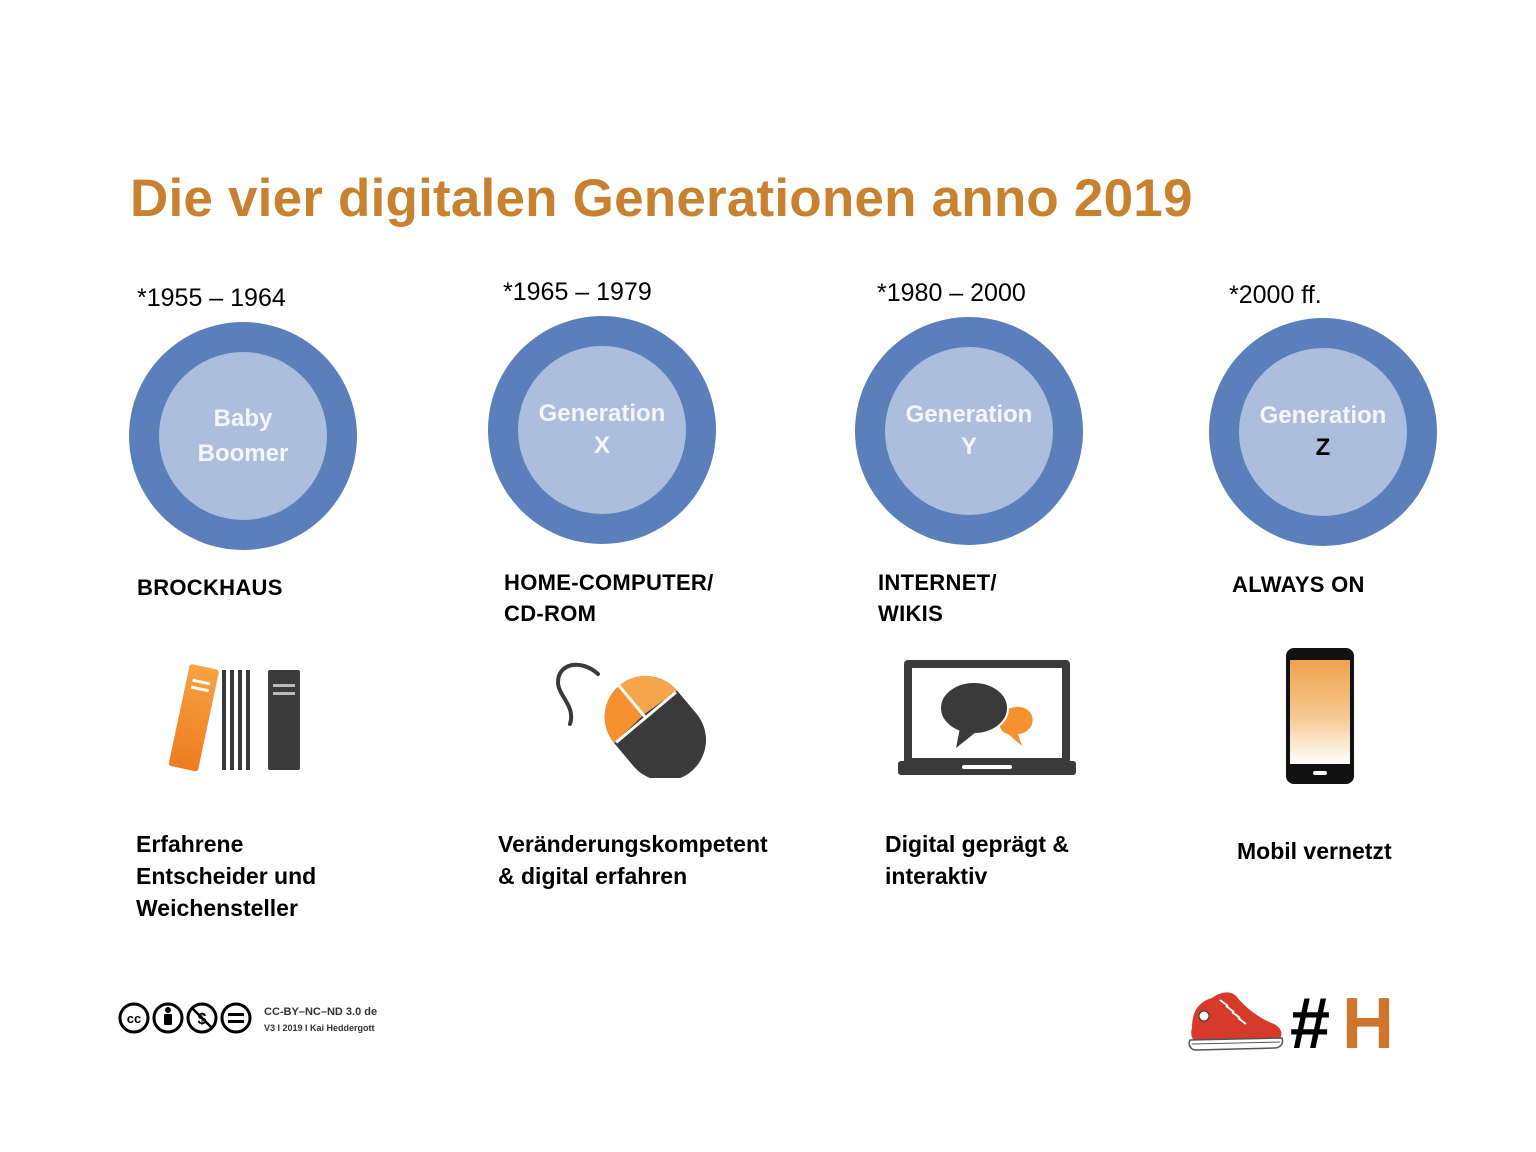 The image size is (1536, 1152). I want to click on years-generation-z: *2000 ff., so click(1275, 295).